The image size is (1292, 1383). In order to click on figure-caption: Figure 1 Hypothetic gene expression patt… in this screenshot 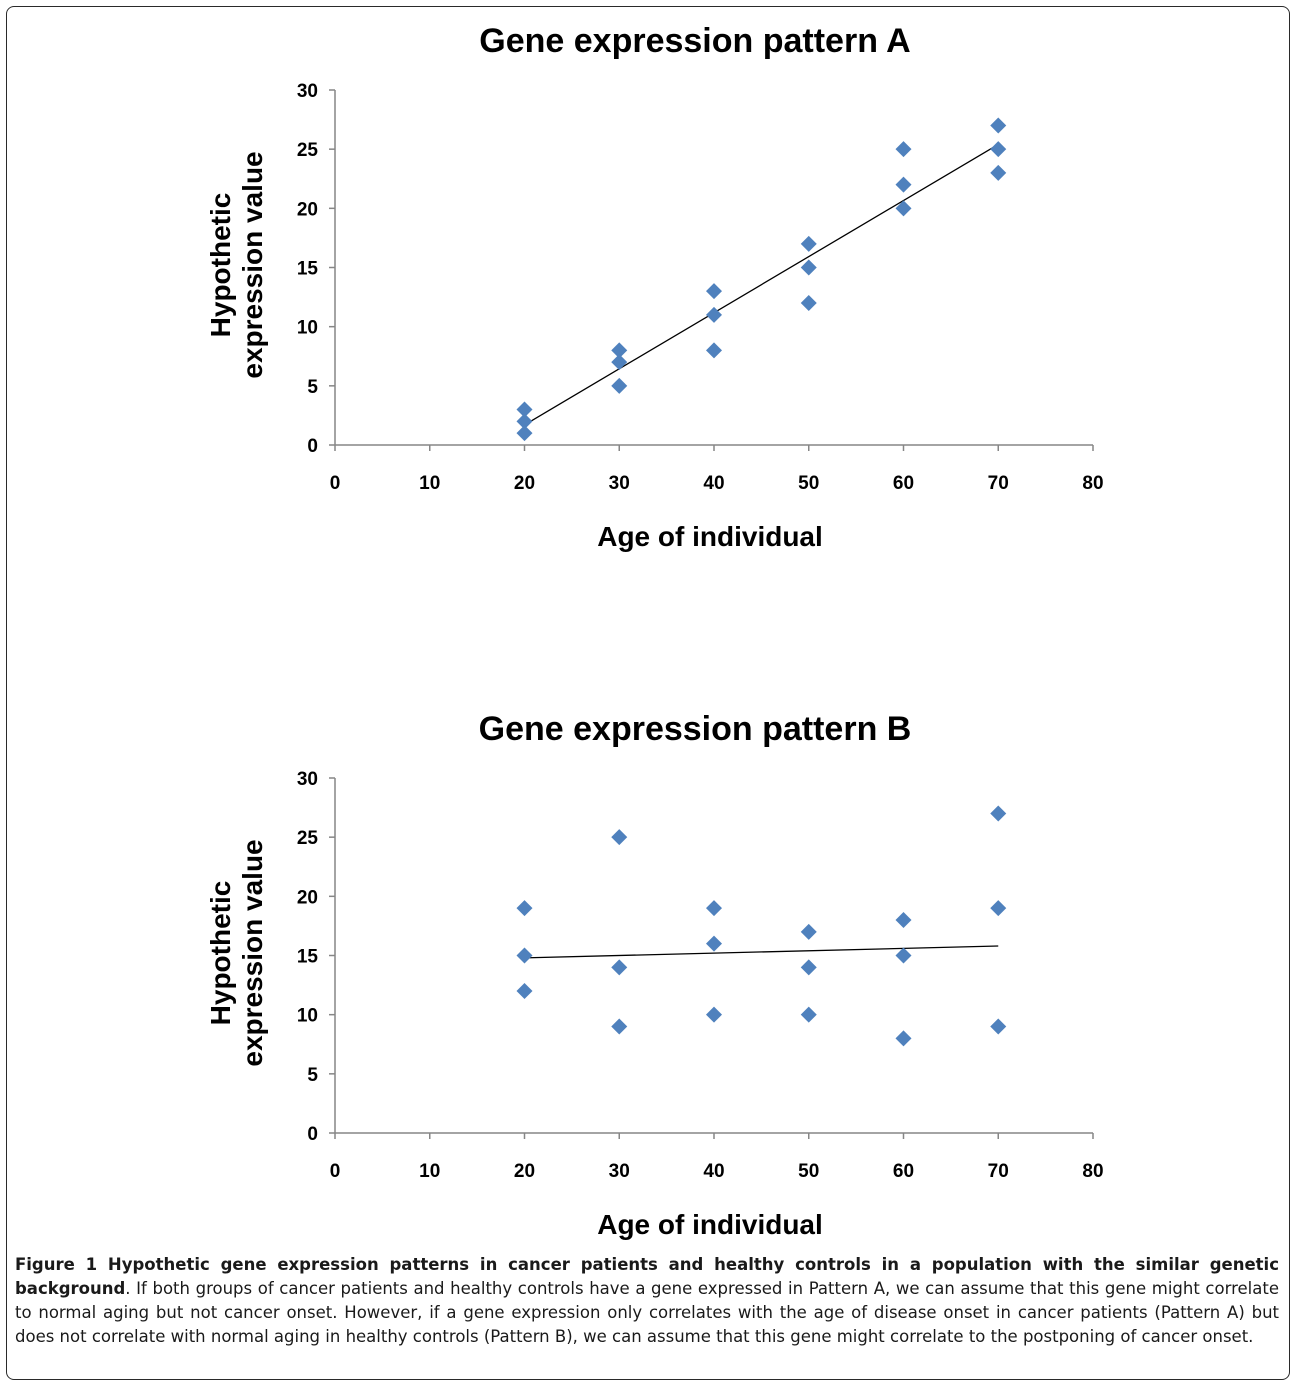, I will do `click(647, 1301)`.